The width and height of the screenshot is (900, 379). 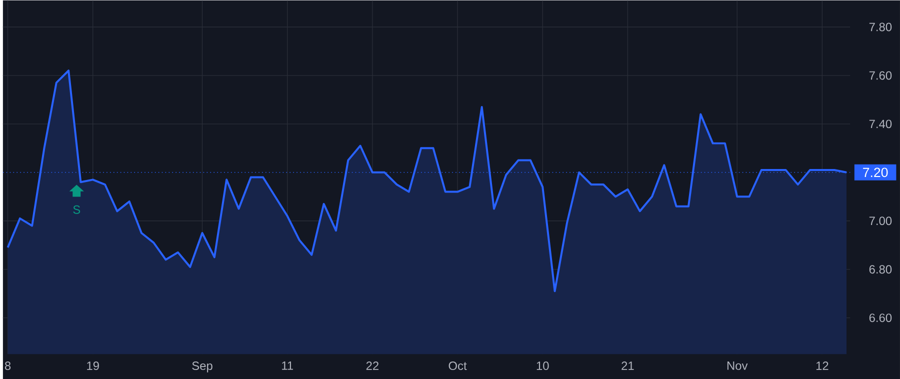 I want to click on y-tick-label: 7.40, so click(x=880, y=124).